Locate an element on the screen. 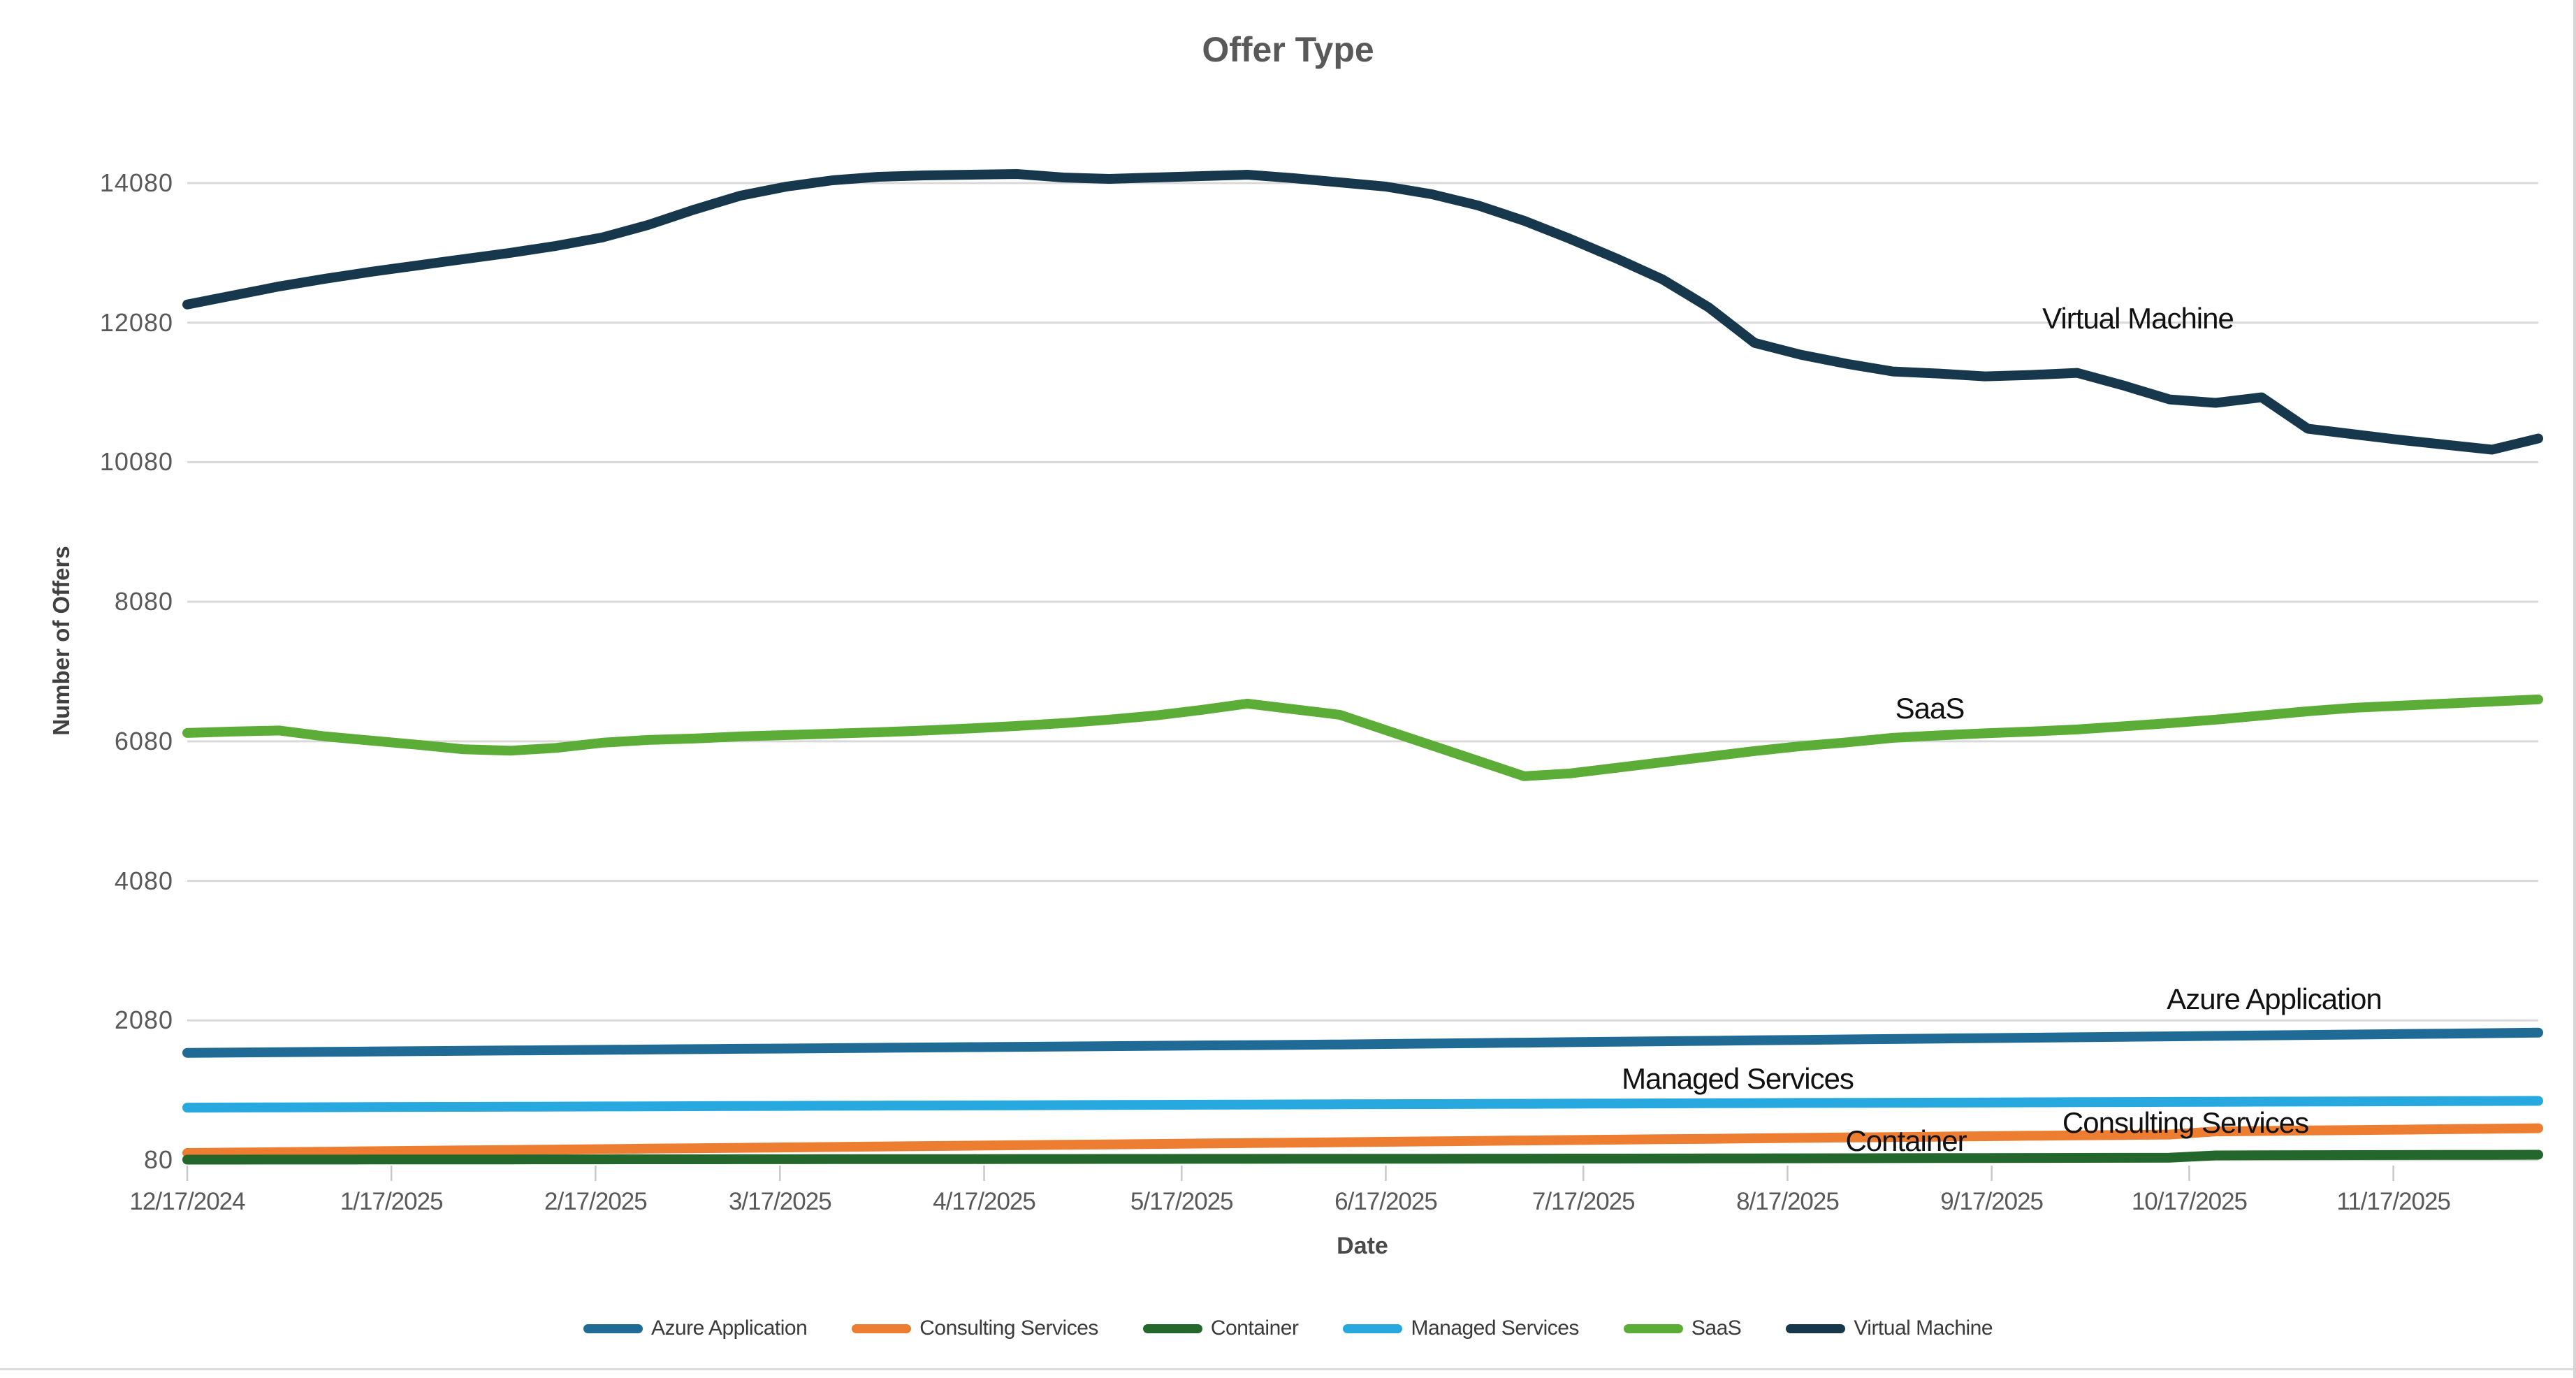 The width and height of the screenshot is (2576, 1378). x-tick-label: 9/17/2025 is located at coordinates (1992, 1201).